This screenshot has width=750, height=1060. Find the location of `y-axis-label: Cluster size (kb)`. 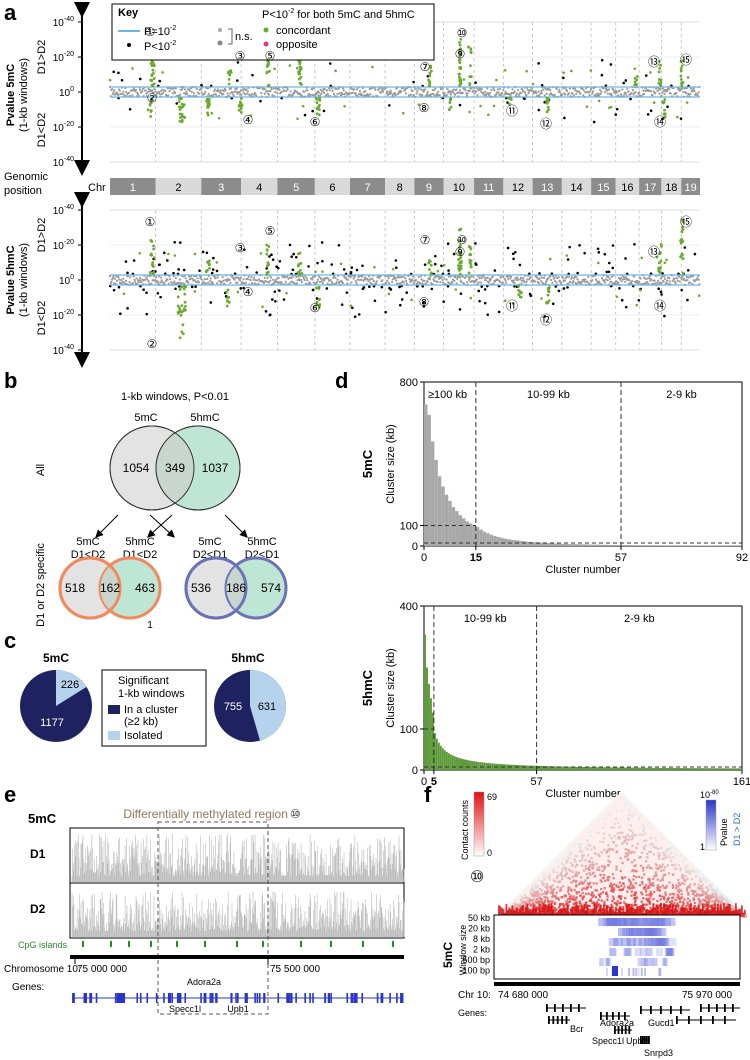

y-axis-label: Cluster size (kb) is located at coordinates (391, 463).